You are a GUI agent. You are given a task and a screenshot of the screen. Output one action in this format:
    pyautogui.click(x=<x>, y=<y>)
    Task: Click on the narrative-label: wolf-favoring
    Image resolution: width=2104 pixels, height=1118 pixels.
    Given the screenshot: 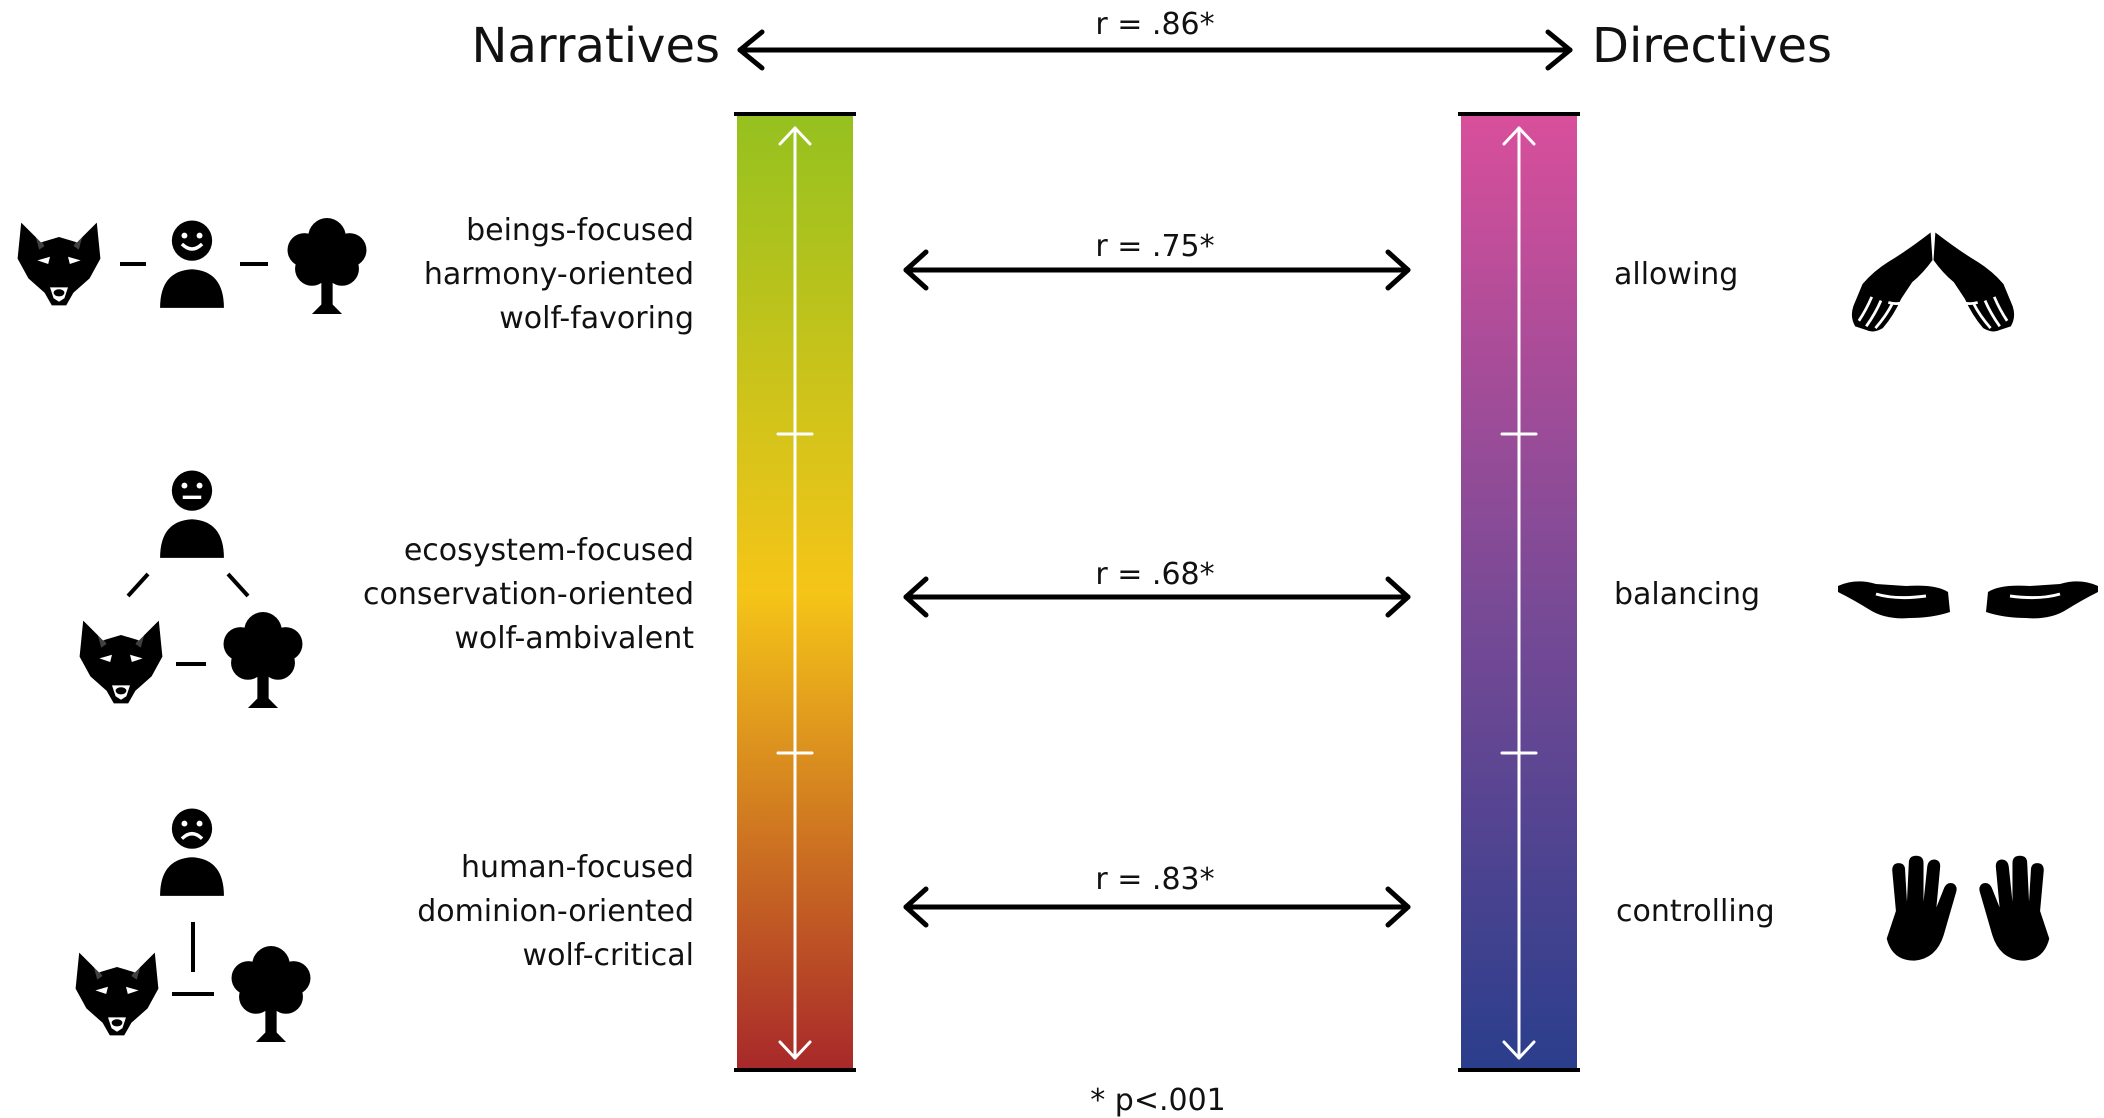 What is the action you would take?
    pyautogui.click(x=596, y=318)
    